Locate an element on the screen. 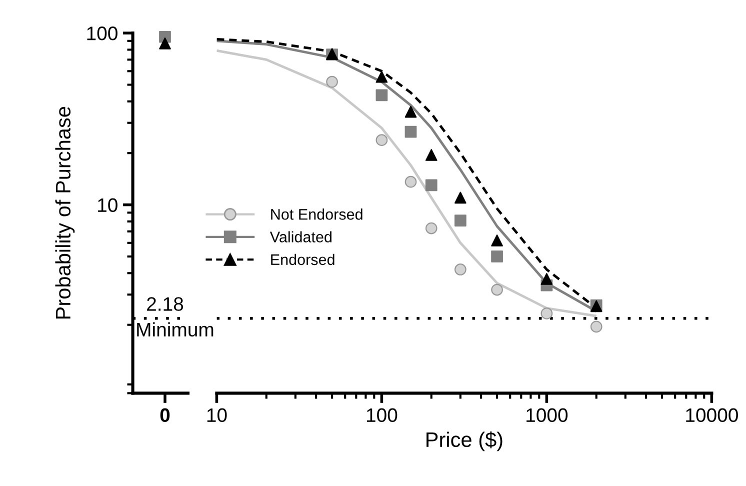 The height and width of the screenshot is (486, 746). legend-label: Endorsed is located at coordinates (302, 260).